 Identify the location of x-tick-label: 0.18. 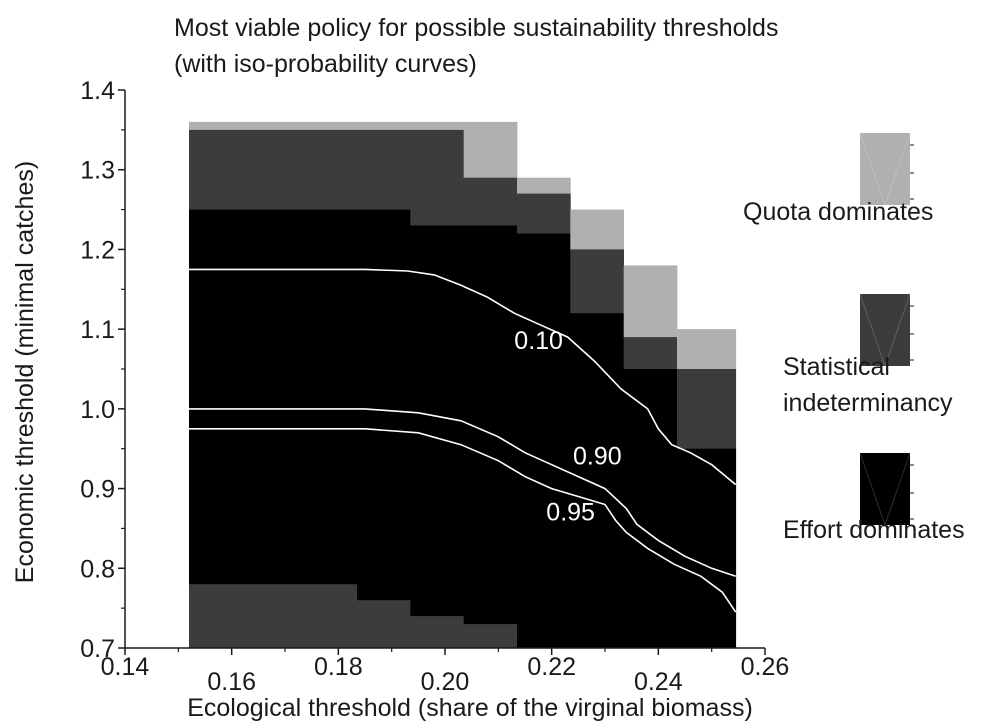
(338, 667).